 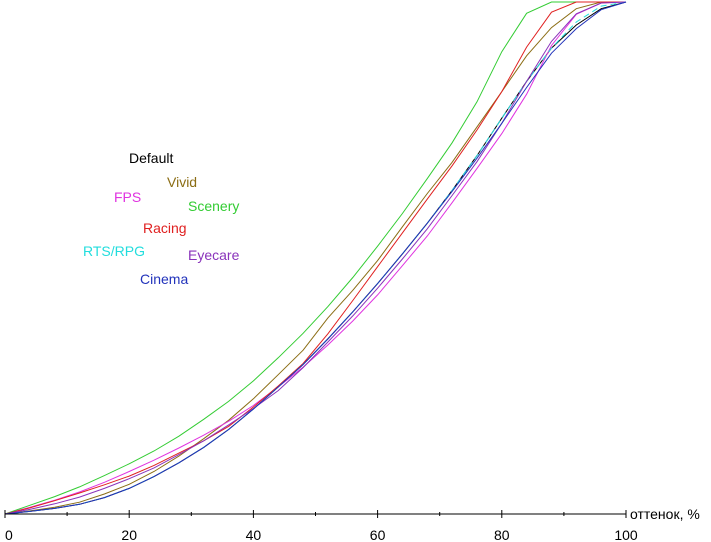 I want to click on legend-label-rts-rpg: RTS/RPG, so click(x=114, y=251).